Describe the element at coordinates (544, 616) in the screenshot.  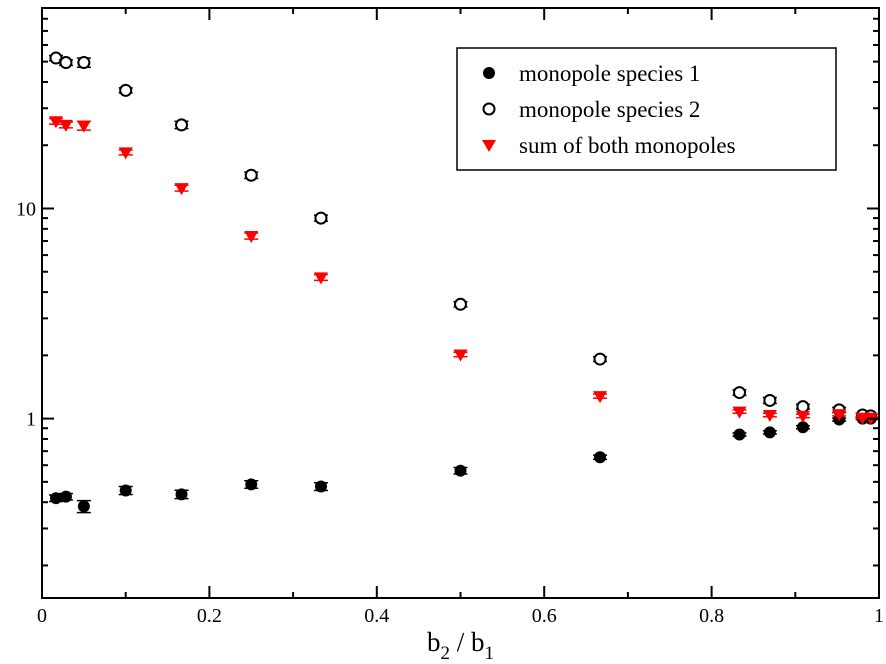
I see `x-tick-label: 0.6` at that location.